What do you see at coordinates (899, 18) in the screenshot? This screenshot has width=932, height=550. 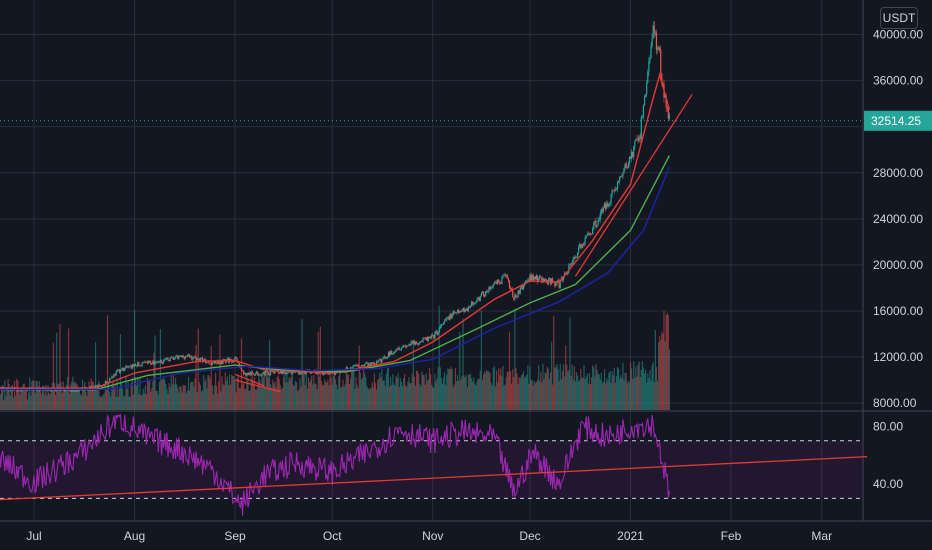 I see `currency-button: USDT` at bounding box center [899, 18].